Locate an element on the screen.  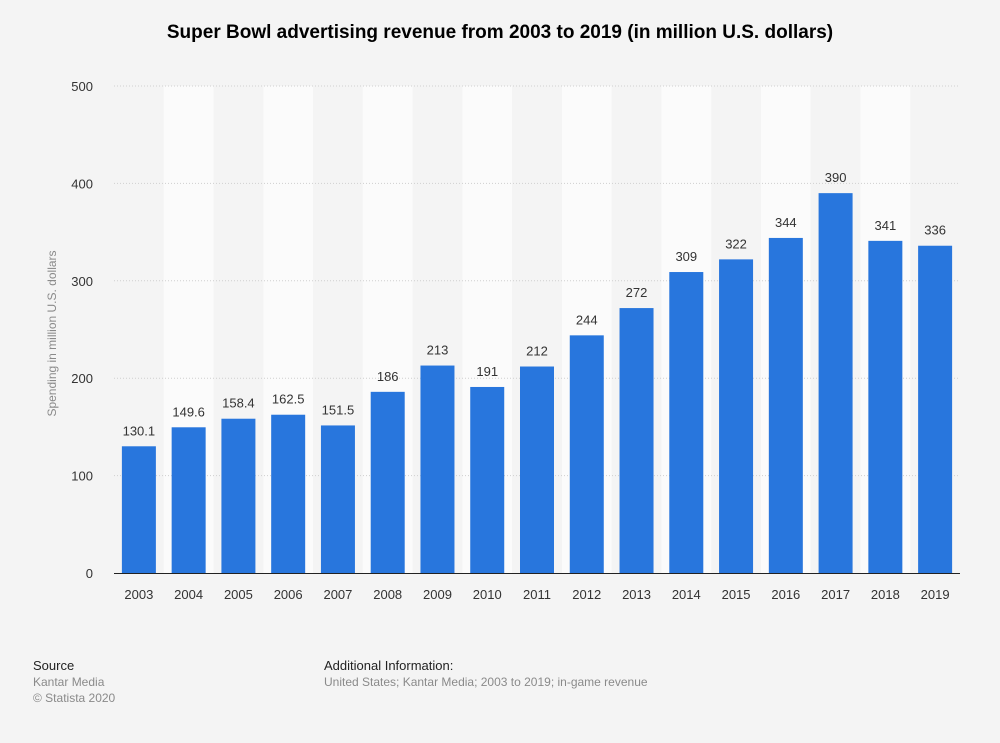
value-label: 130.1 is located at coordinates (139, 430).